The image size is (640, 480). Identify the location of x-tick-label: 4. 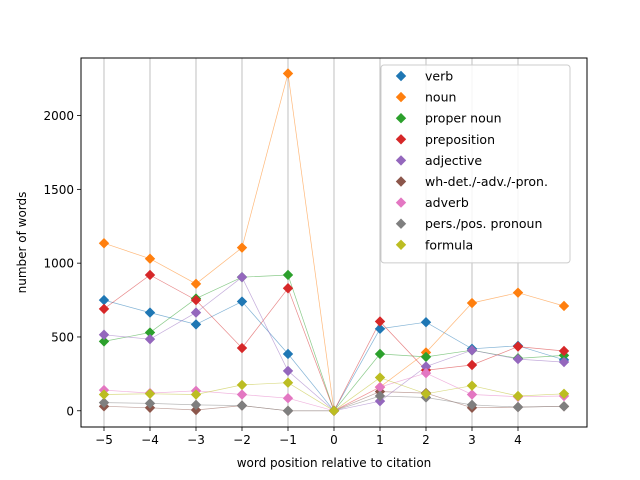
(518, 440).